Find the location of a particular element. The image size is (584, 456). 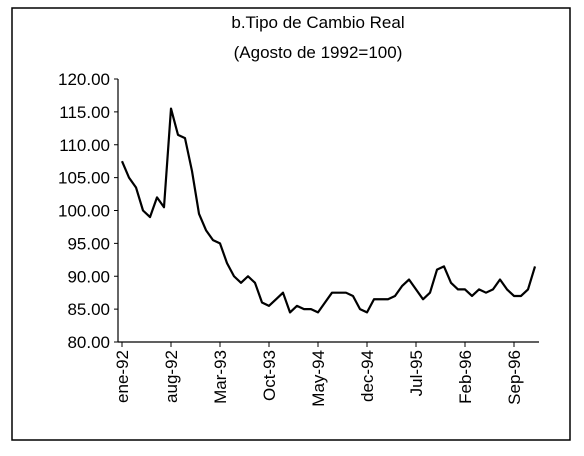

y-tick-label: 120.00 is located at coordinates (84, 79).